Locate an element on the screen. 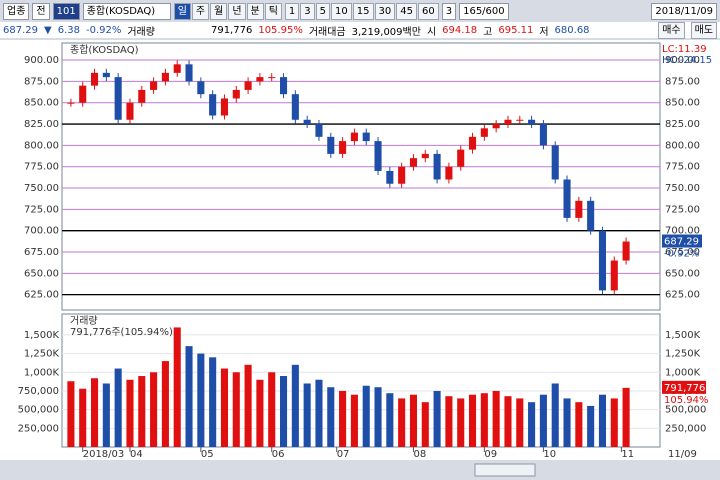 The height and width of the screenshot is (480, 720). period: 일 is located at coordinates (182, 11).